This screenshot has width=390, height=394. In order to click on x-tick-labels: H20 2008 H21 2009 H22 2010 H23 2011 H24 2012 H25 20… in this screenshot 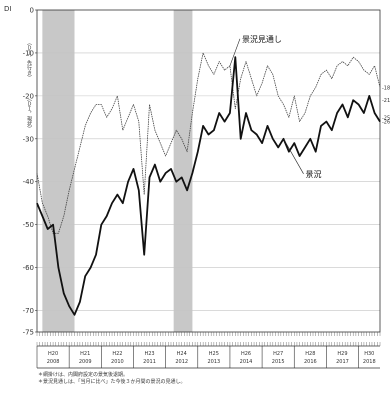, I will do `click(206, 357)`.